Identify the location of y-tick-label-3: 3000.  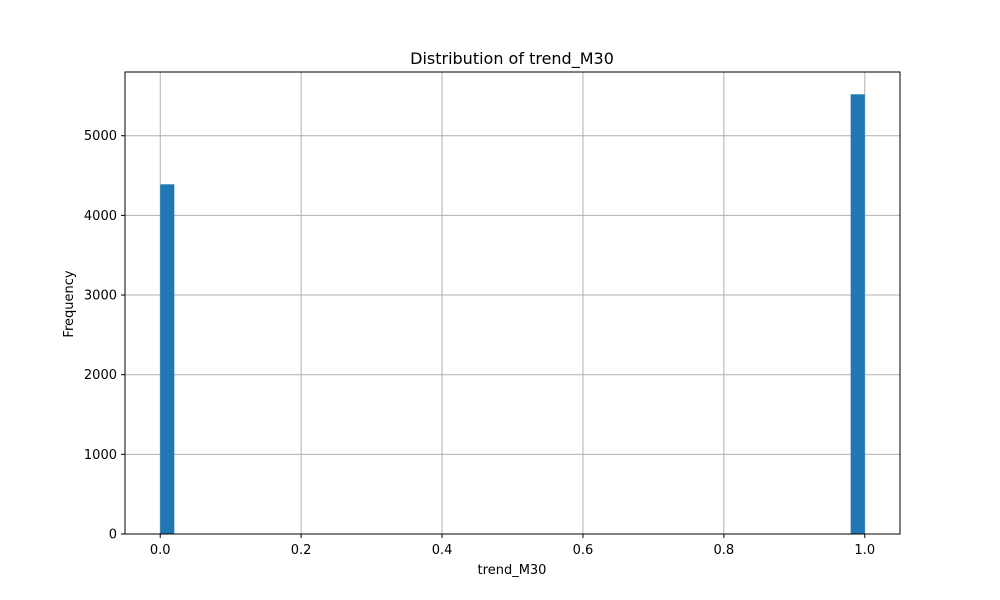
(100, 296).